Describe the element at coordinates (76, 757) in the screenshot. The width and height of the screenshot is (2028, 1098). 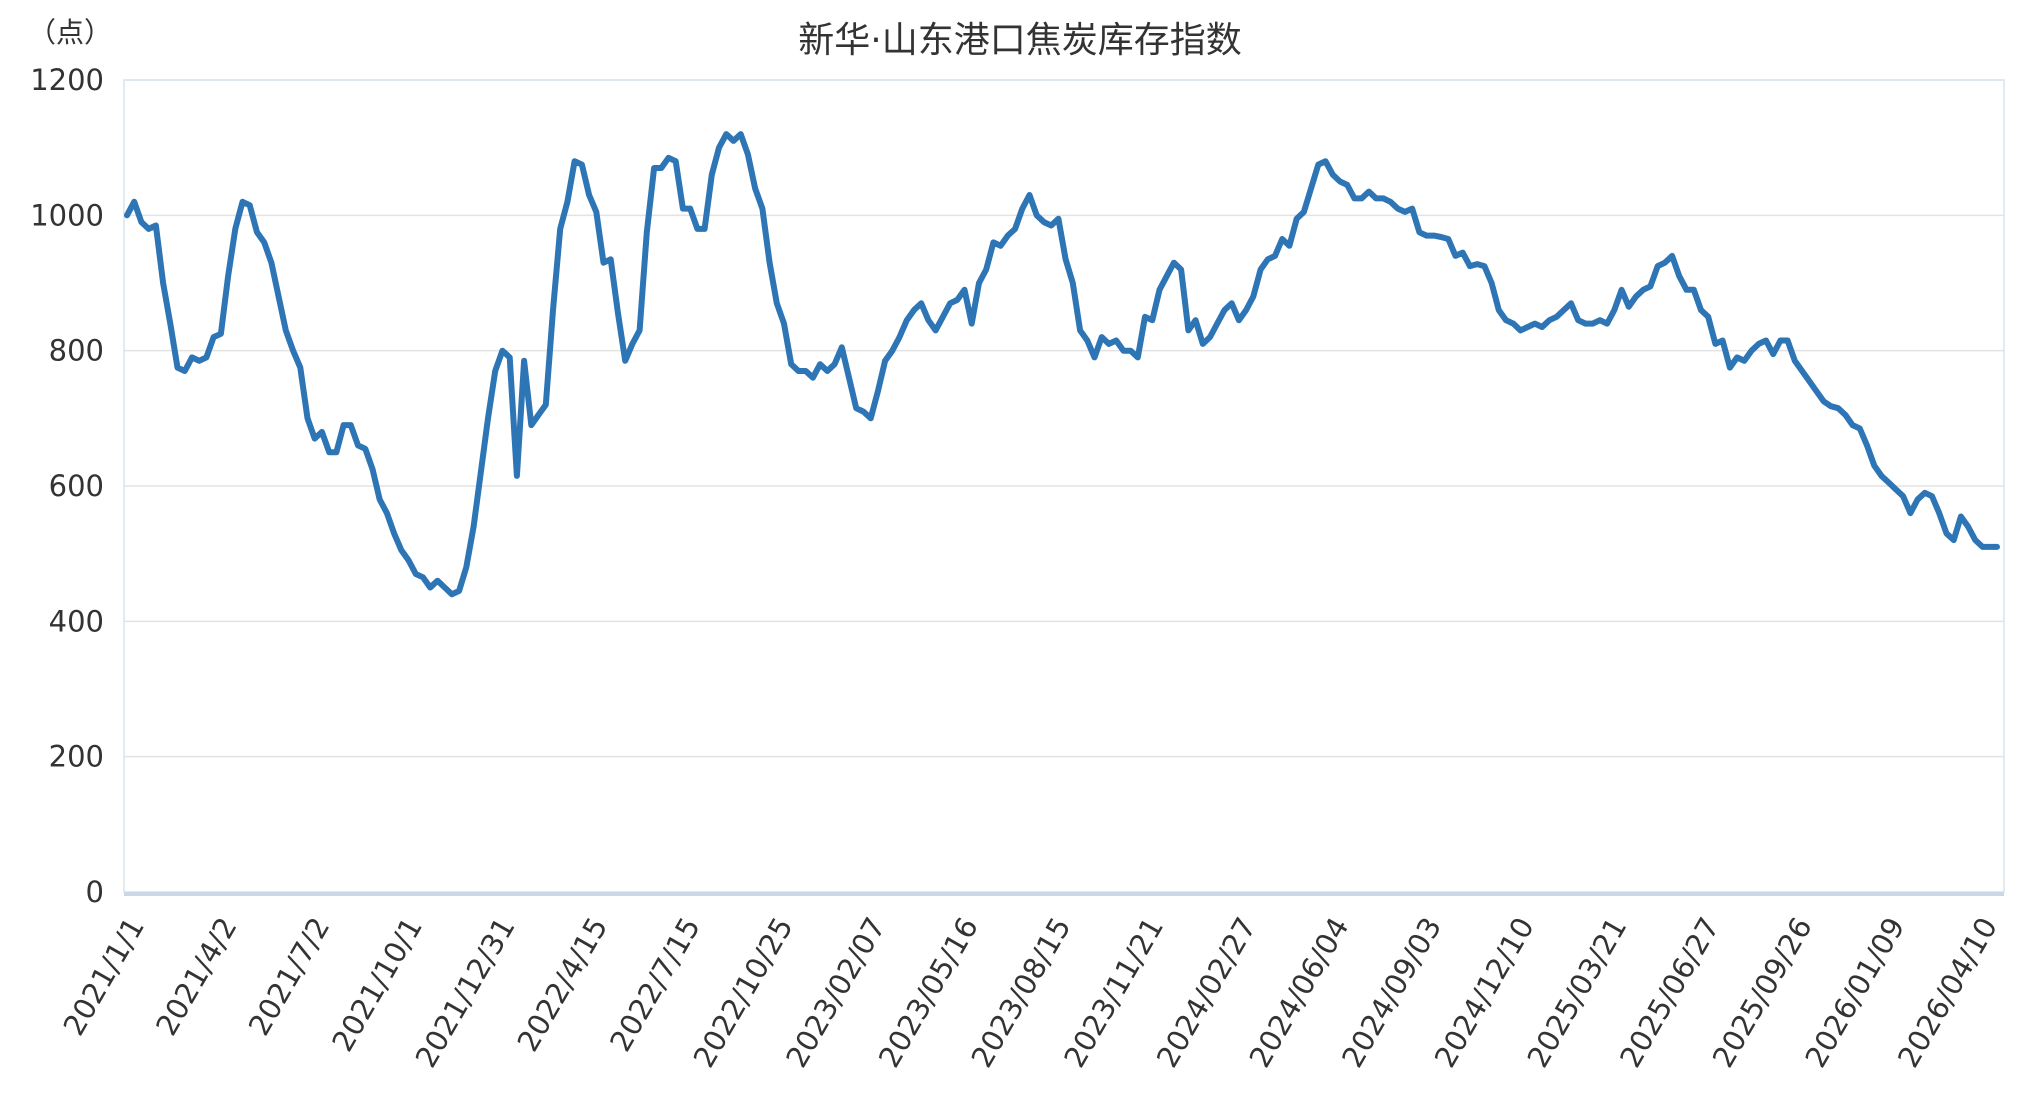
I see `y-tick-label: 200` at that location.